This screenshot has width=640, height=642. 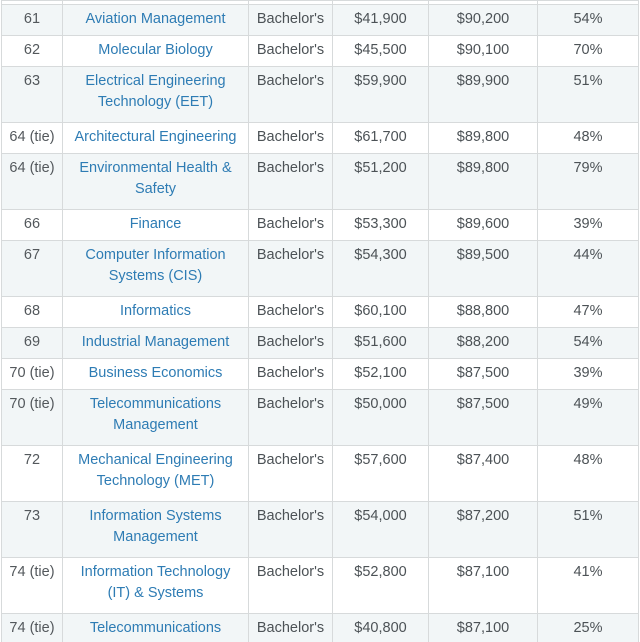 I want to click on early-pay-cell: $45,500, so click(x=380, y=51).